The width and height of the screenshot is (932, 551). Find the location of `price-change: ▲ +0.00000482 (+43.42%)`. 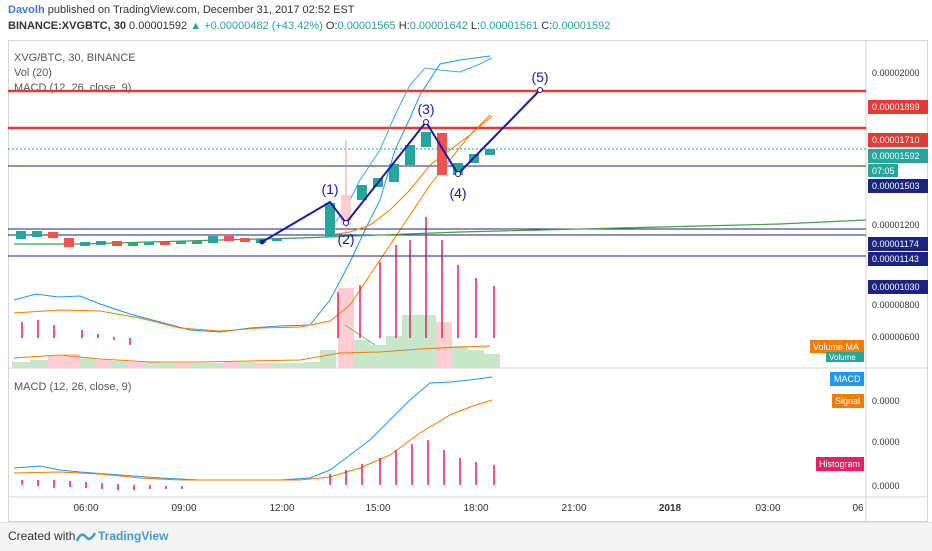

price-change: ▲ +0.00000482 (+43.42%) is located at coordinates (256, 26).